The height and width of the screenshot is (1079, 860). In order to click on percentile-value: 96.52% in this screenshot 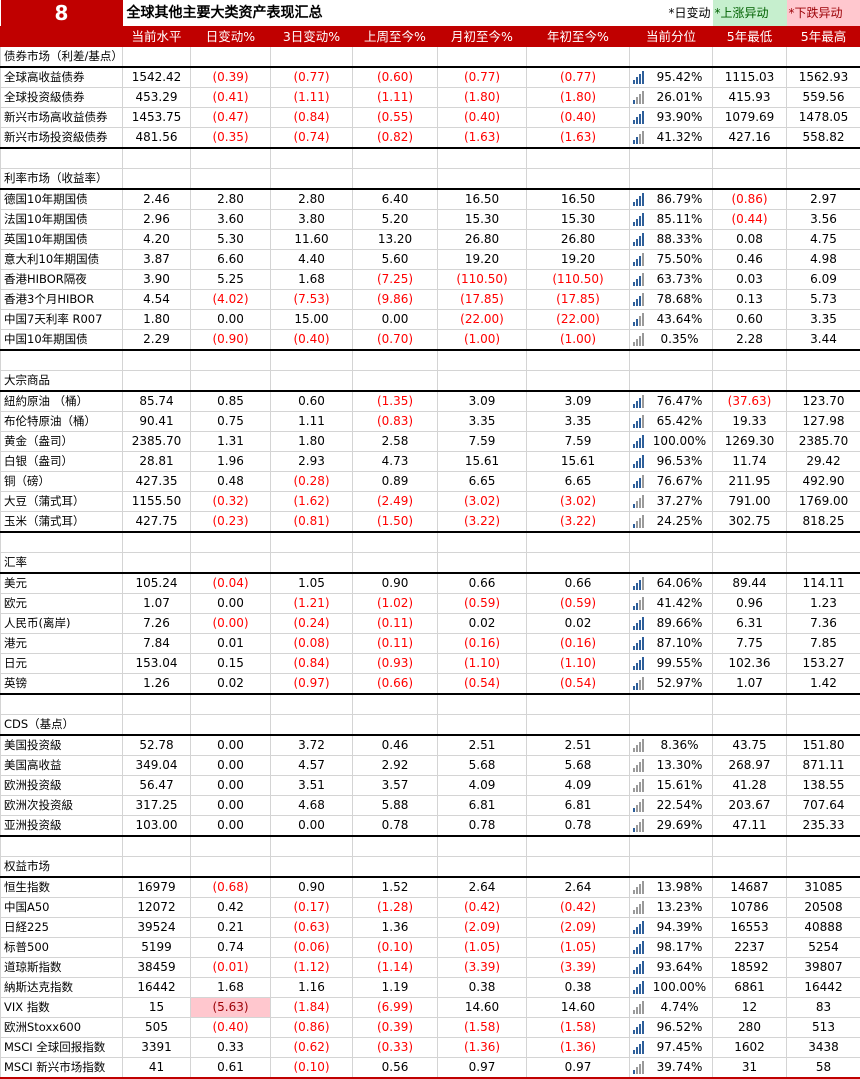, I will do `click(679, 1027)`.